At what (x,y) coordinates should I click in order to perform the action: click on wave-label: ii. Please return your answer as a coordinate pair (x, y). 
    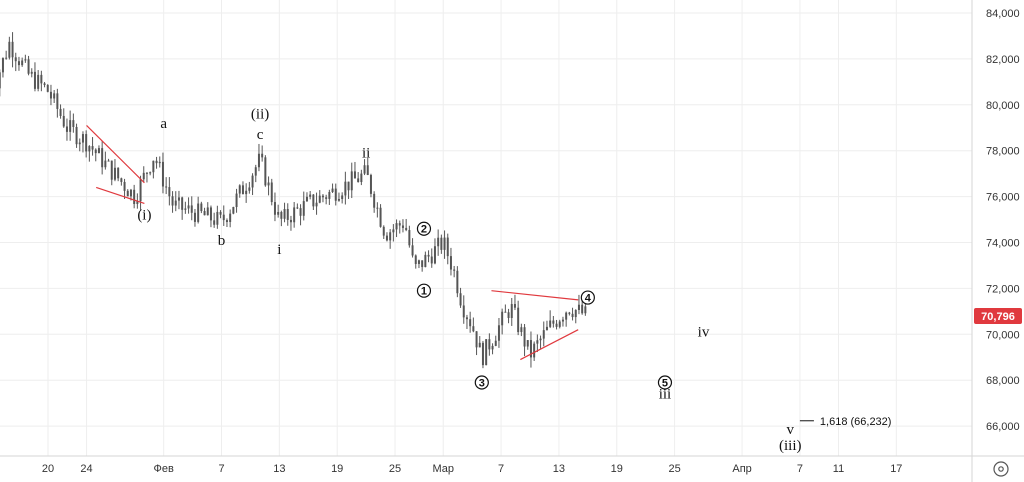
    Looking at the image, I should click on (366, 154).